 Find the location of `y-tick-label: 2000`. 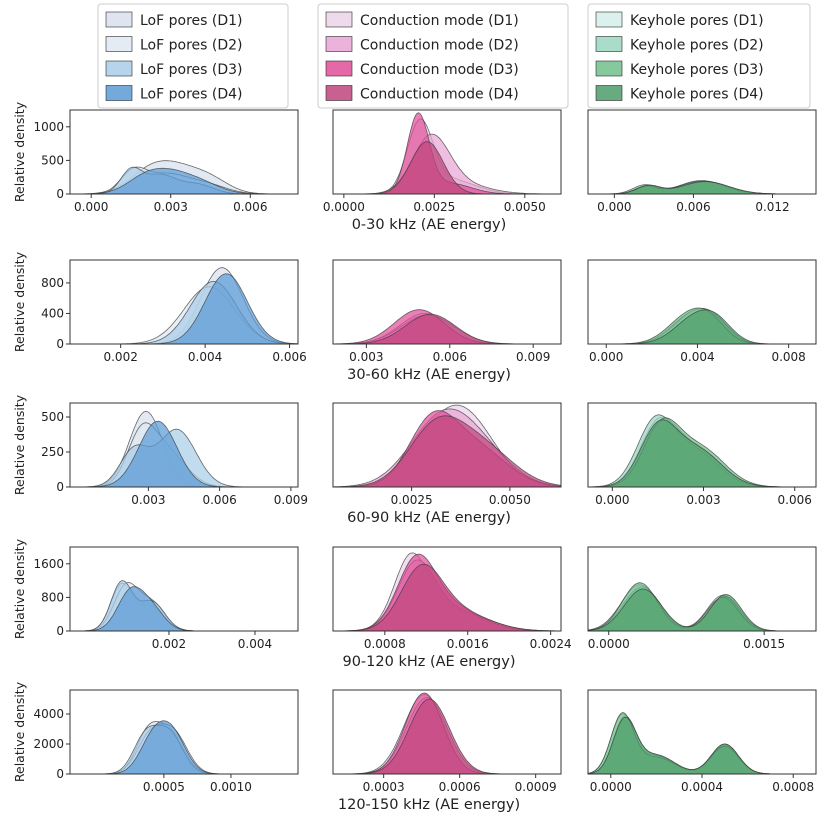

y-tick-label: 2000 is located at coordinates (48, 744).